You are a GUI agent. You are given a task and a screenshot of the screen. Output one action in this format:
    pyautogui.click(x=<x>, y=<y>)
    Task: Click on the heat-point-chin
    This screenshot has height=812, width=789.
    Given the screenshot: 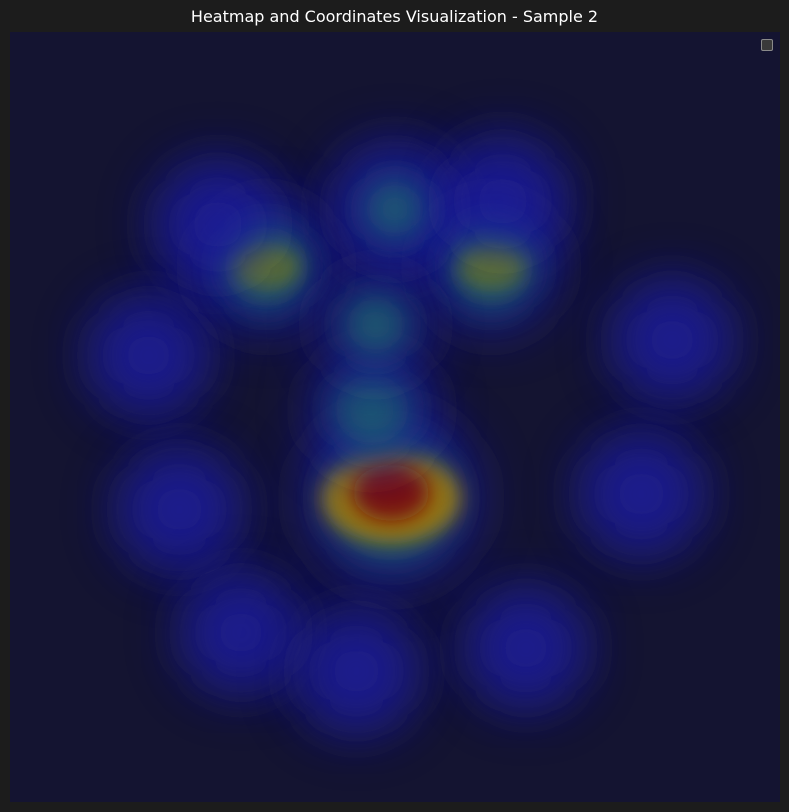 What is the action you would take?
    pyautogui.click(x=356, y=671)
    